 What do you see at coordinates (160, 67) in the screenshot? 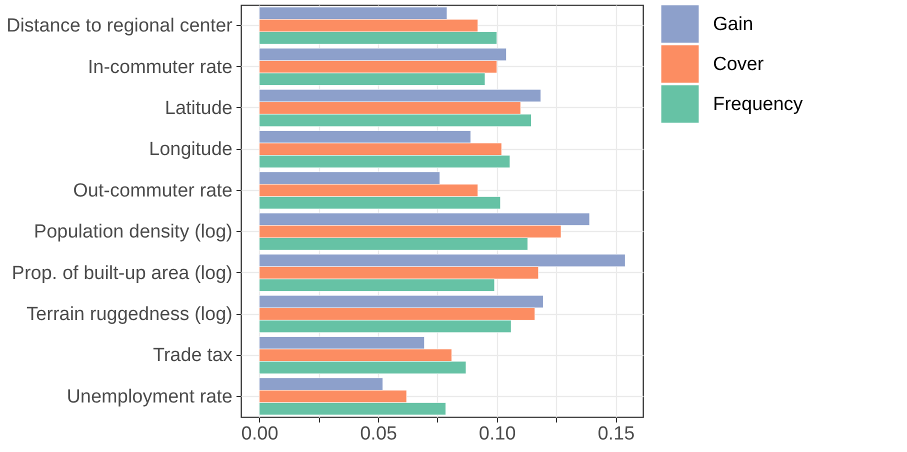
I see `y-tick-label: In-commuter rate` at bounding box center [160, 67].